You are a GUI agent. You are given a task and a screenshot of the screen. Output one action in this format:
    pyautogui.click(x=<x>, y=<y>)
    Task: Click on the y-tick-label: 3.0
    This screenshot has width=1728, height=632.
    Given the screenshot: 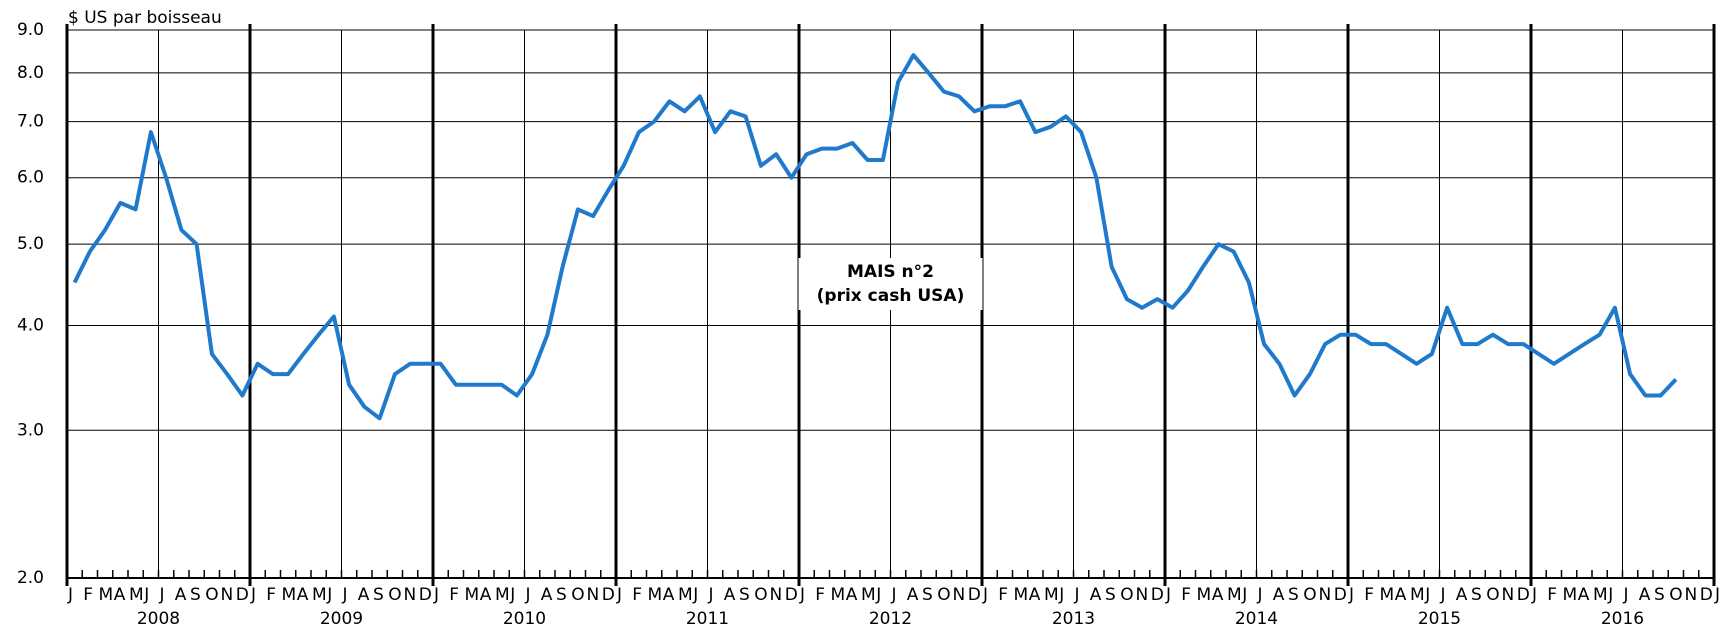 What is the action you would take?
    pyautogui.click(x=30, y=430)
    